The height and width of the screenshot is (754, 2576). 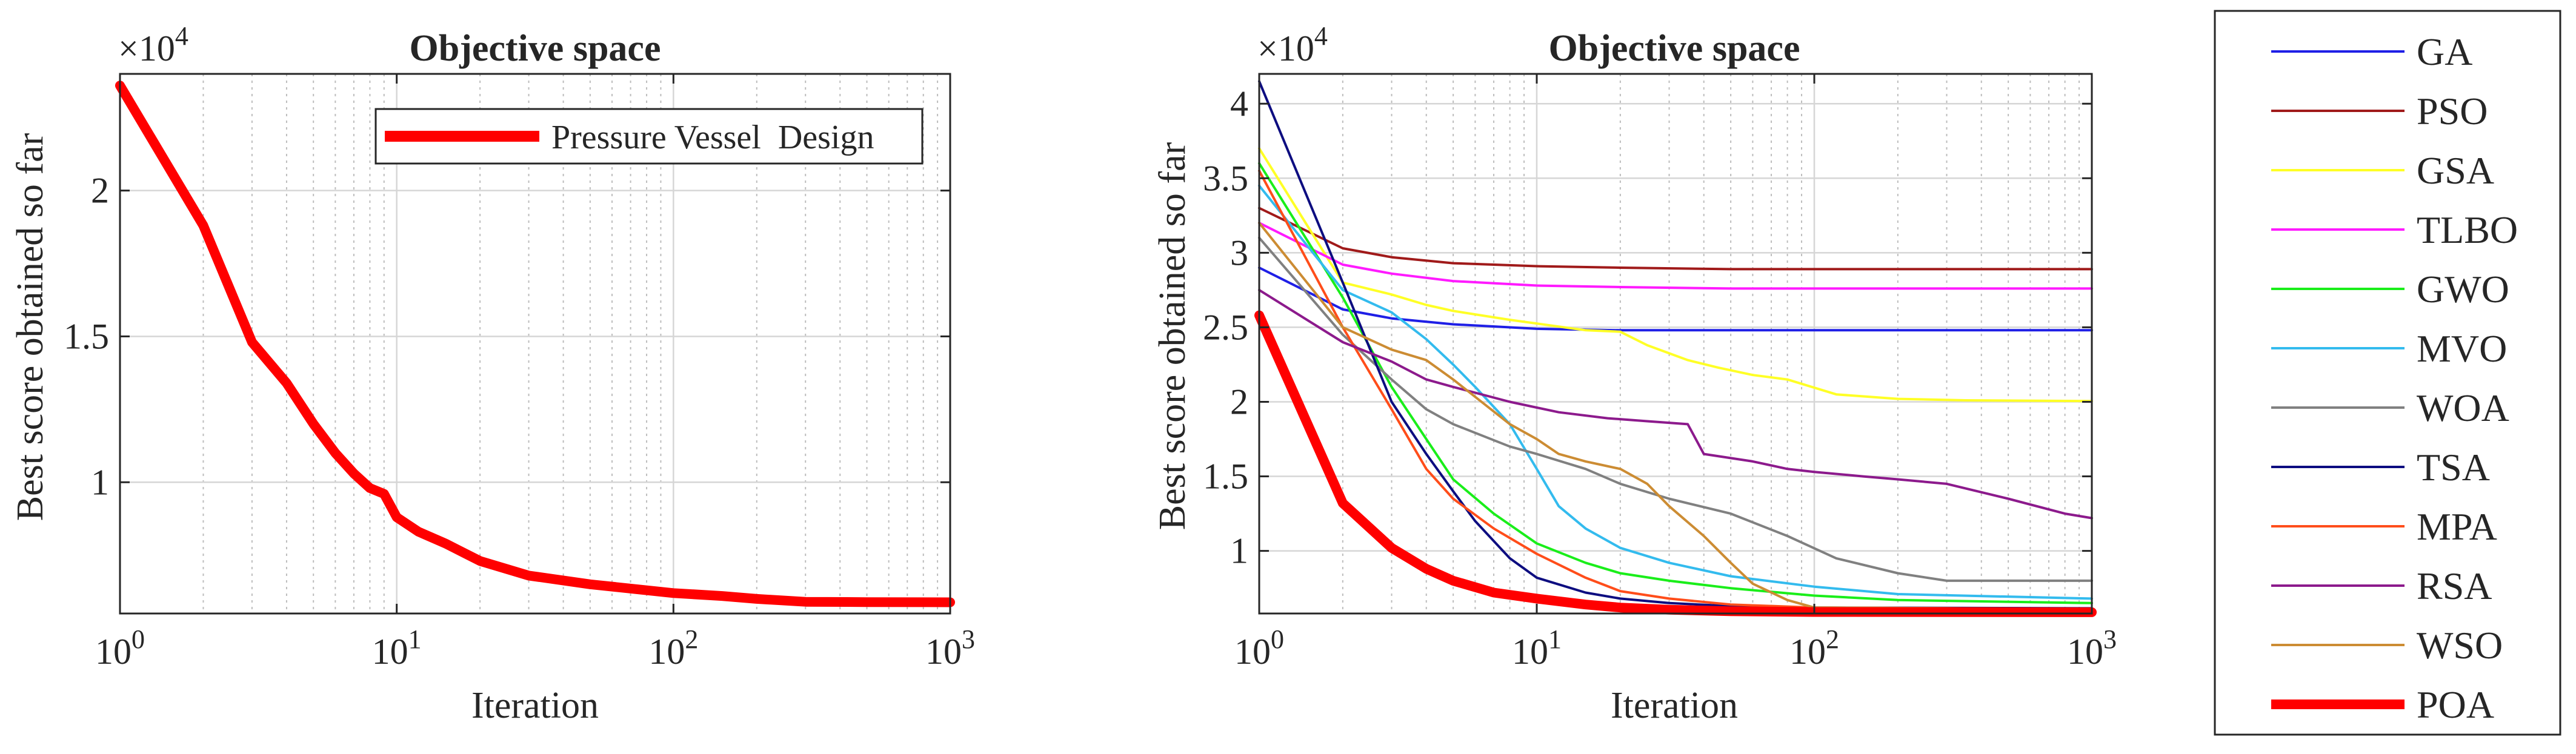 What do you see at coordinates (1172, 336) in the screenshot?
I see `right-chart-ylabel: Best score obtained so far` at bounding box center [1172, 336].